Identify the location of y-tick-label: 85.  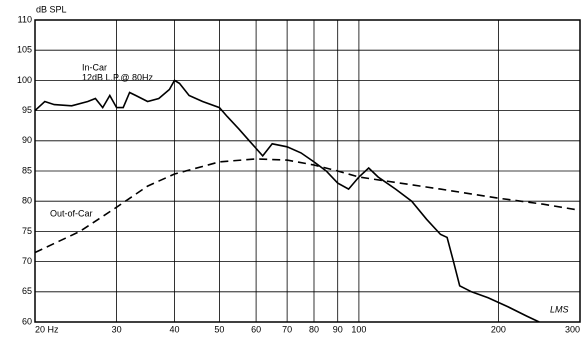
(27, 170).